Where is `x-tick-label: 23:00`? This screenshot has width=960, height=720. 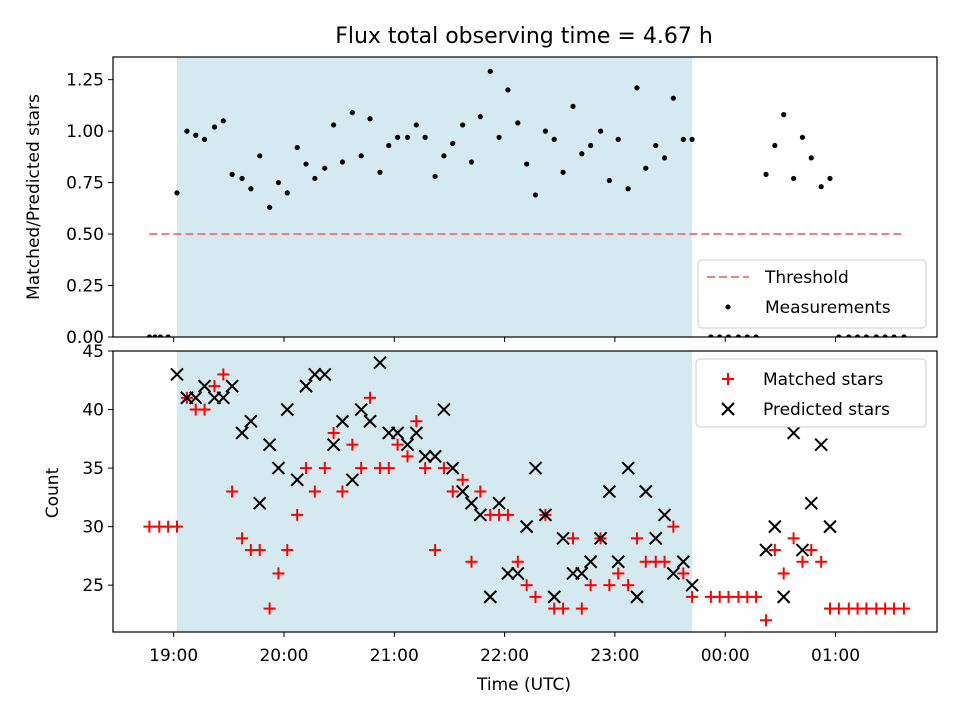
x-tick-label: 23:00 is located at coordinates (614, 656).